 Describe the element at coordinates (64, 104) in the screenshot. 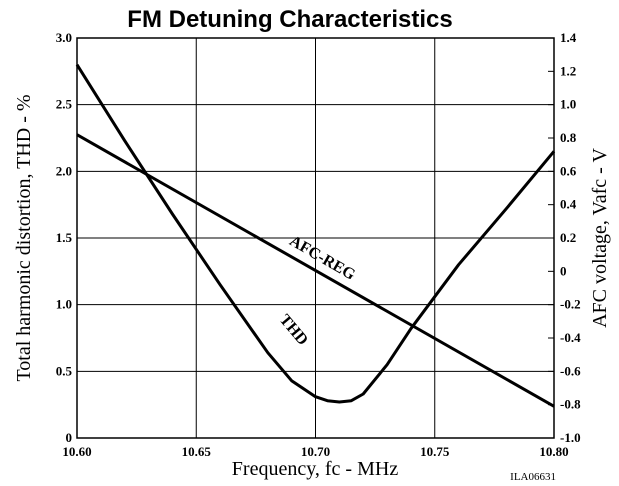

I see `left-y-tick-label-5: 2.5` at that location.